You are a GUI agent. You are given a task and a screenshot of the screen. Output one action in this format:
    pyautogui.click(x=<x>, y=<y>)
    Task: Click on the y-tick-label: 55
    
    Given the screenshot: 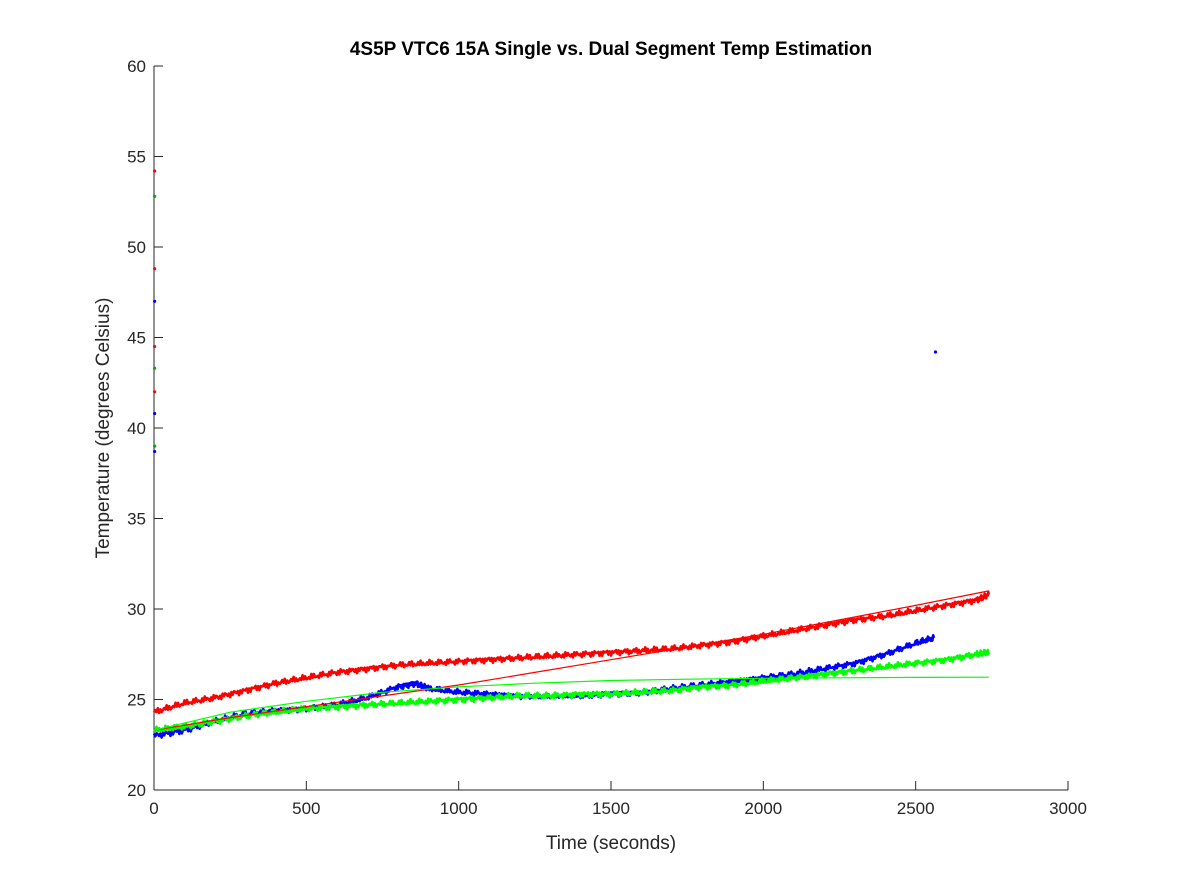 What is the action you would take?
    pyautogui.click(x=136, y=157)
    